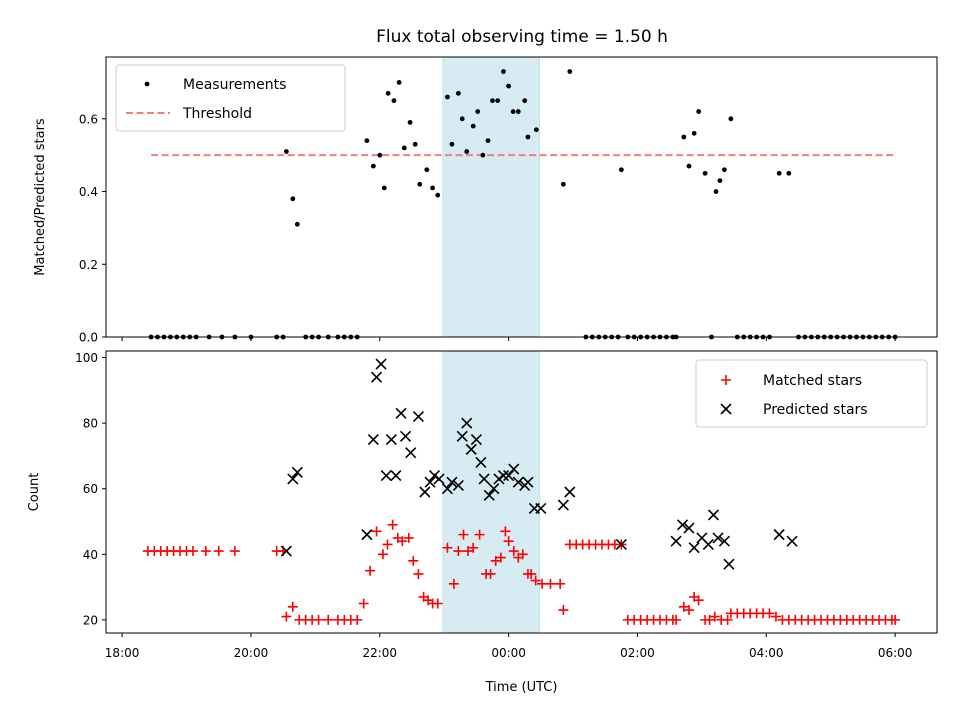 The width and height of the screenshot is (960, 720). What do you see at coordinates (88, 192) in the screenshot?
I see `y-tick-label: 0.4` at bounding box center [88, 192].